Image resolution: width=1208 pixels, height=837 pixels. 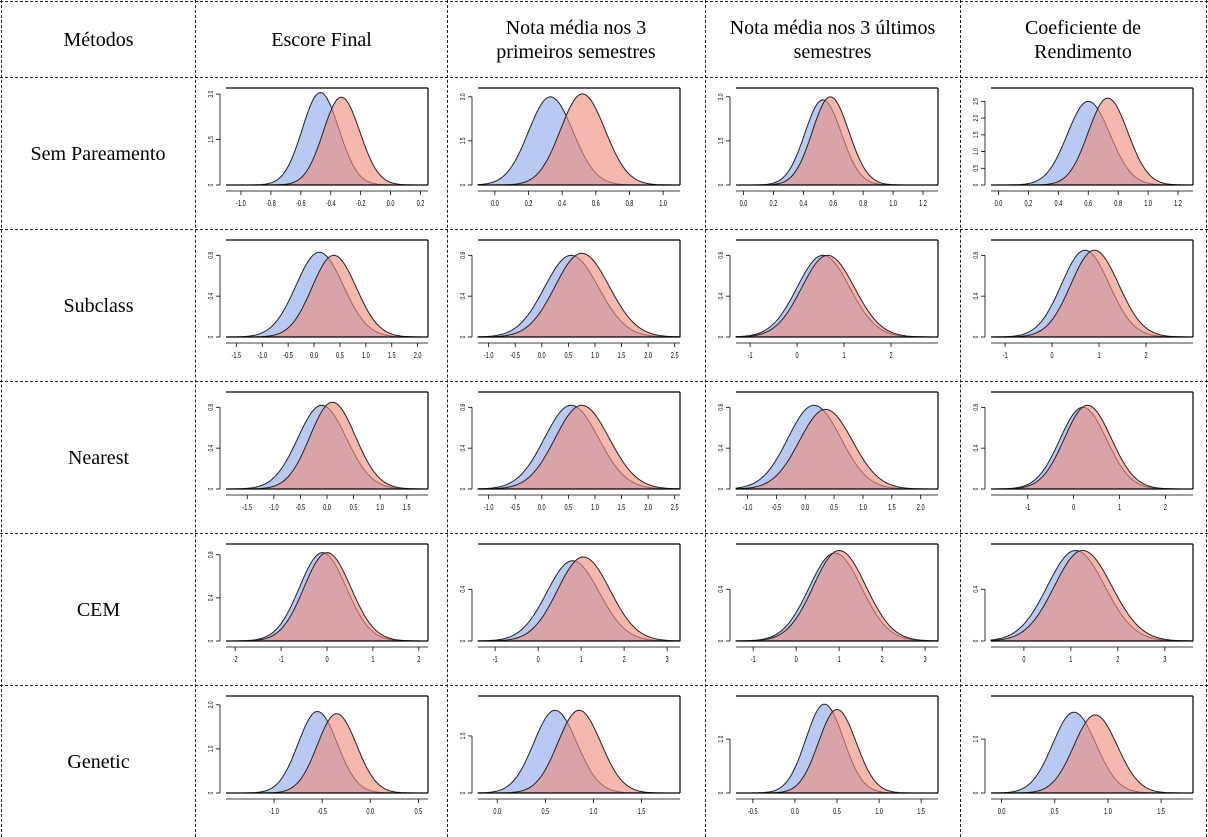 What do you see at coordinates (834, 508) in the screenshot?
I see `x-tick-label: 0.5` at bounding box center [834, 508].